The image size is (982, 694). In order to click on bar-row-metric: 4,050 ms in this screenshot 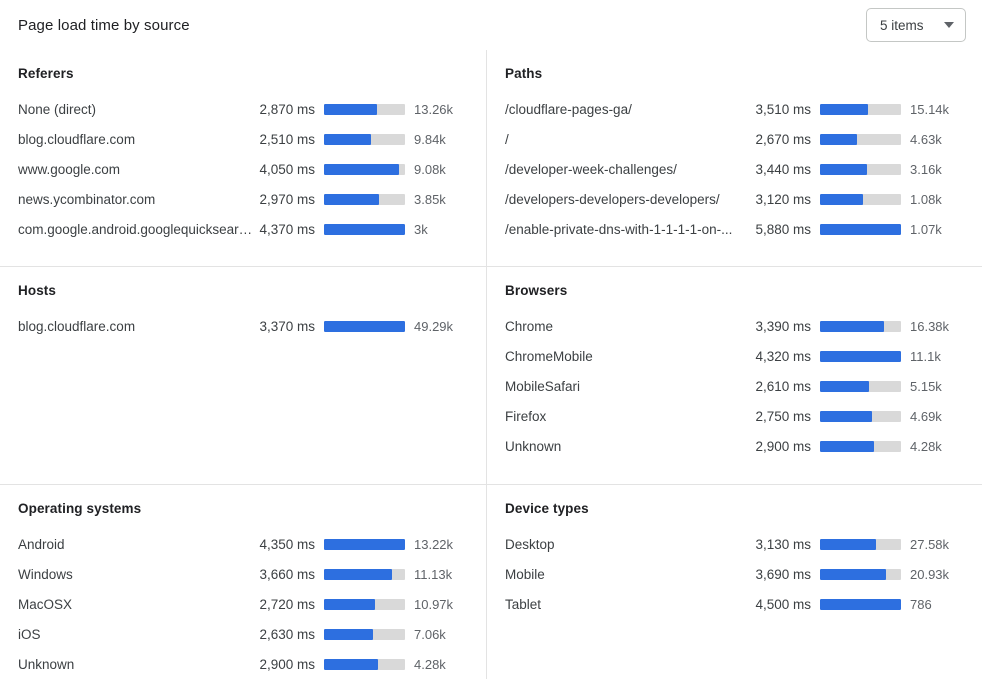, I will do `click(287, 169)`.